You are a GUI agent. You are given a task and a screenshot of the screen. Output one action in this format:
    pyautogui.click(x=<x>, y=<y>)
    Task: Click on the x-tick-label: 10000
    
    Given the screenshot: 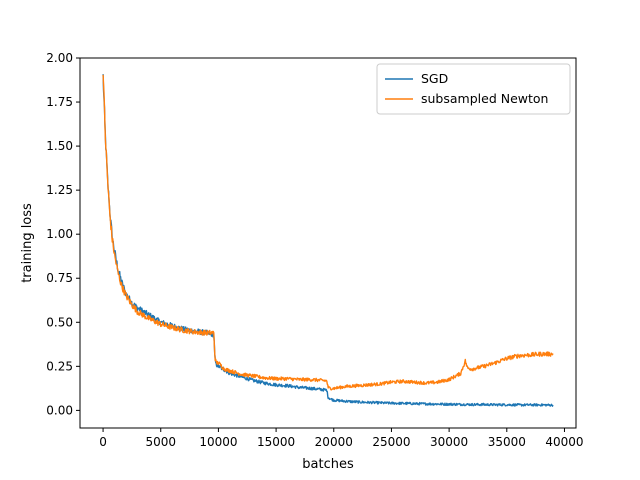 What is the action you would take?
    pyautogui.click(x=218, y=442)
    